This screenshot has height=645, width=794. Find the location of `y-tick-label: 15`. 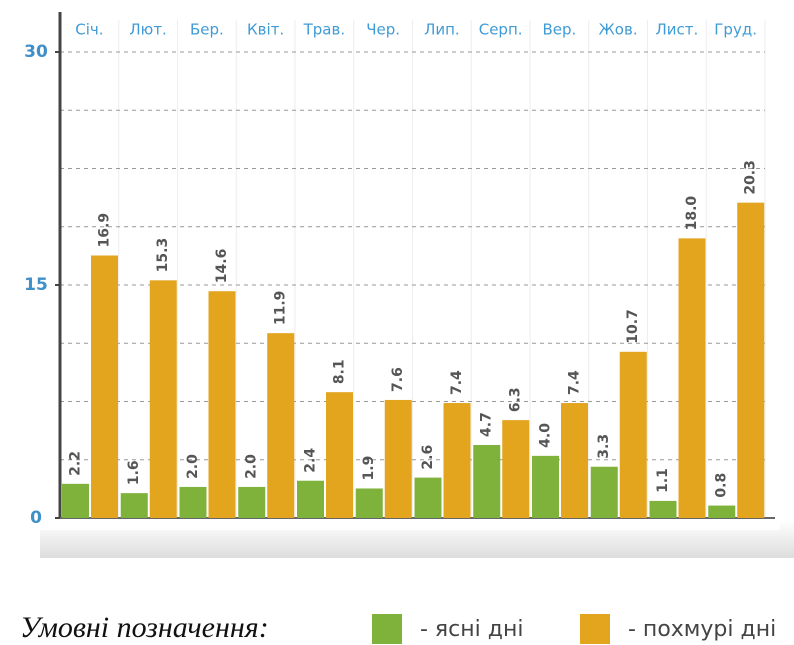

y-tick-label: 15 is located at coordinates (36, 285).